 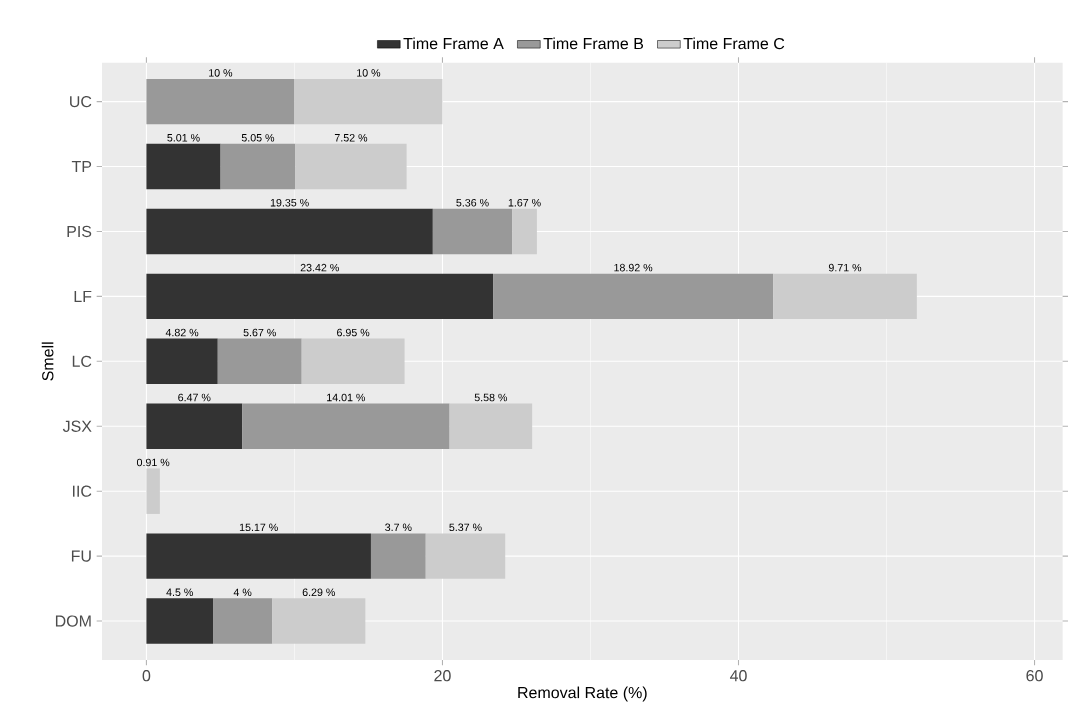 What do you see at coordinates (351, 138) in the screenshot?
I see `data-label: 7.52 %` at bounding box center [351, 138].